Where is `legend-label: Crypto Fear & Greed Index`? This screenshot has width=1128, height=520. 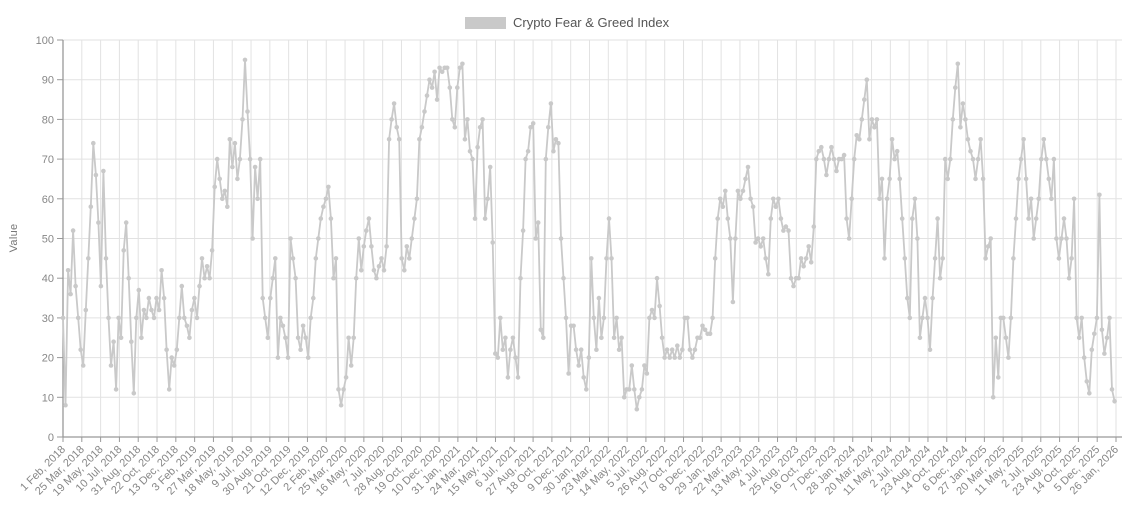
legend-label: Crypto Fear & Greed Index is located at coordinates (591, 22).